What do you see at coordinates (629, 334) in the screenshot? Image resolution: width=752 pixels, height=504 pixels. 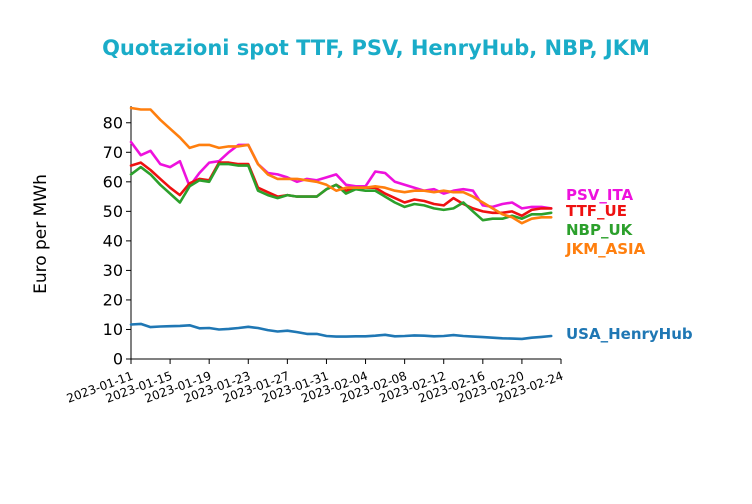 I see `legend-label-usa-henryhub: USA_HenryHub` at bounding box center [629, 334].